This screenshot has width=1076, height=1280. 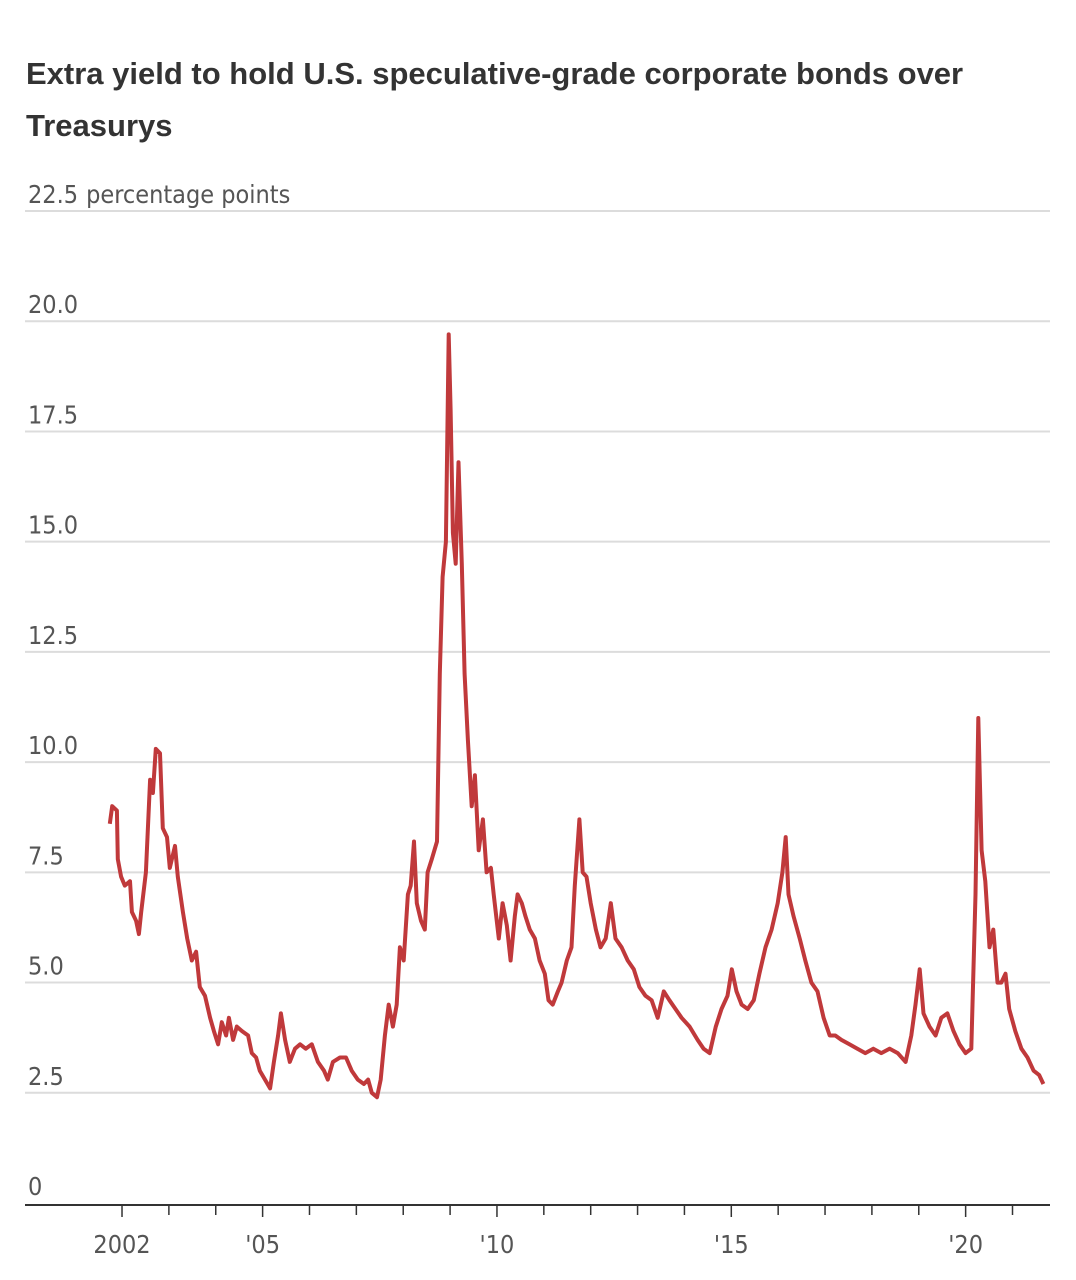 What do you see at coordinates (121, 1244) in the screenshot?
I see `x-tick-label: 2002` at bounding box center [121, 1244].